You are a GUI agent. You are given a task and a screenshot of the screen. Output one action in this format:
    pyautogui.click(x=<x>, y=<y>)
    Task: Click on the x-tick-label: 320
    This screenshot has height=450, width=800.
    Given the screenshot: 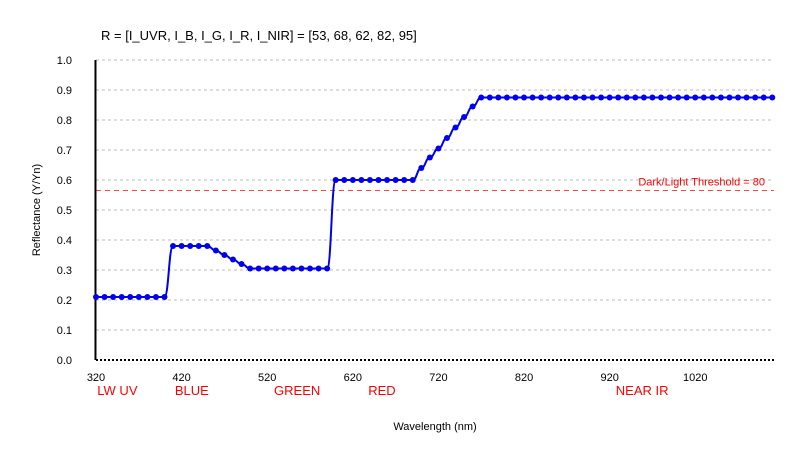 What is the action you would take?
    pyautogui.click(x=96, y=378)
    